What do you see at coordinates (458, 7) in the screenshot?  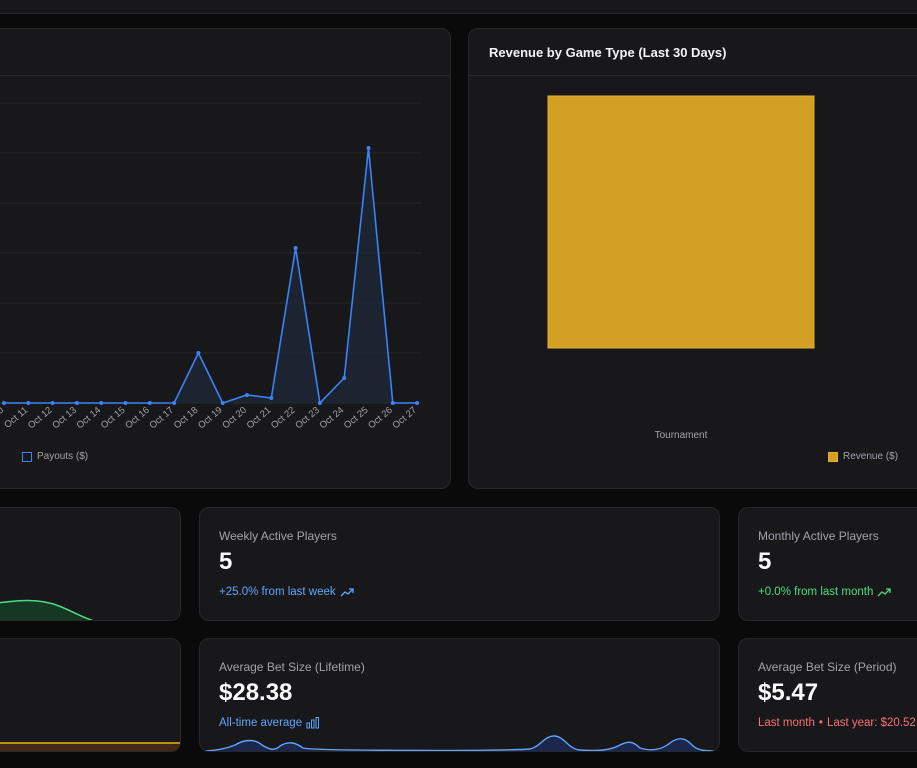 I see `top-bar` at bounding box center [458, 7].